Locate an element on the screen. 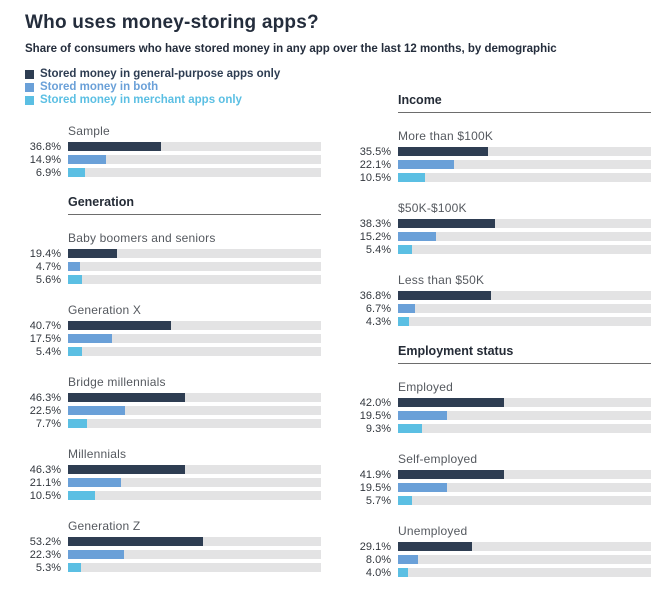 This screenshot has width=667, height=598. bar-row: 17.5% is located at coordinates (173, 338).